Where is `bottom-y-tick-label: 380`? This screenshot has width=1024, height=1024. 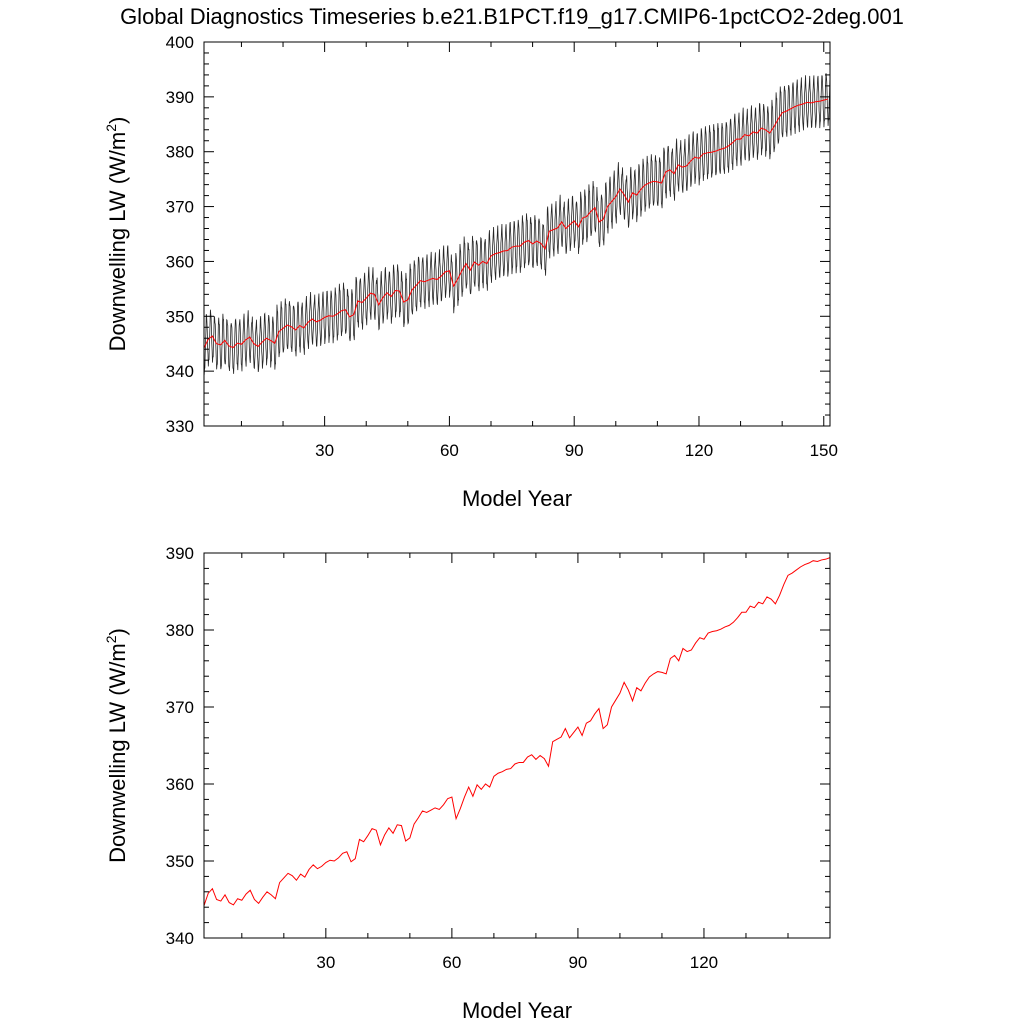
bottom-y-tick-label: 380 is located at coordinates (180, 630).